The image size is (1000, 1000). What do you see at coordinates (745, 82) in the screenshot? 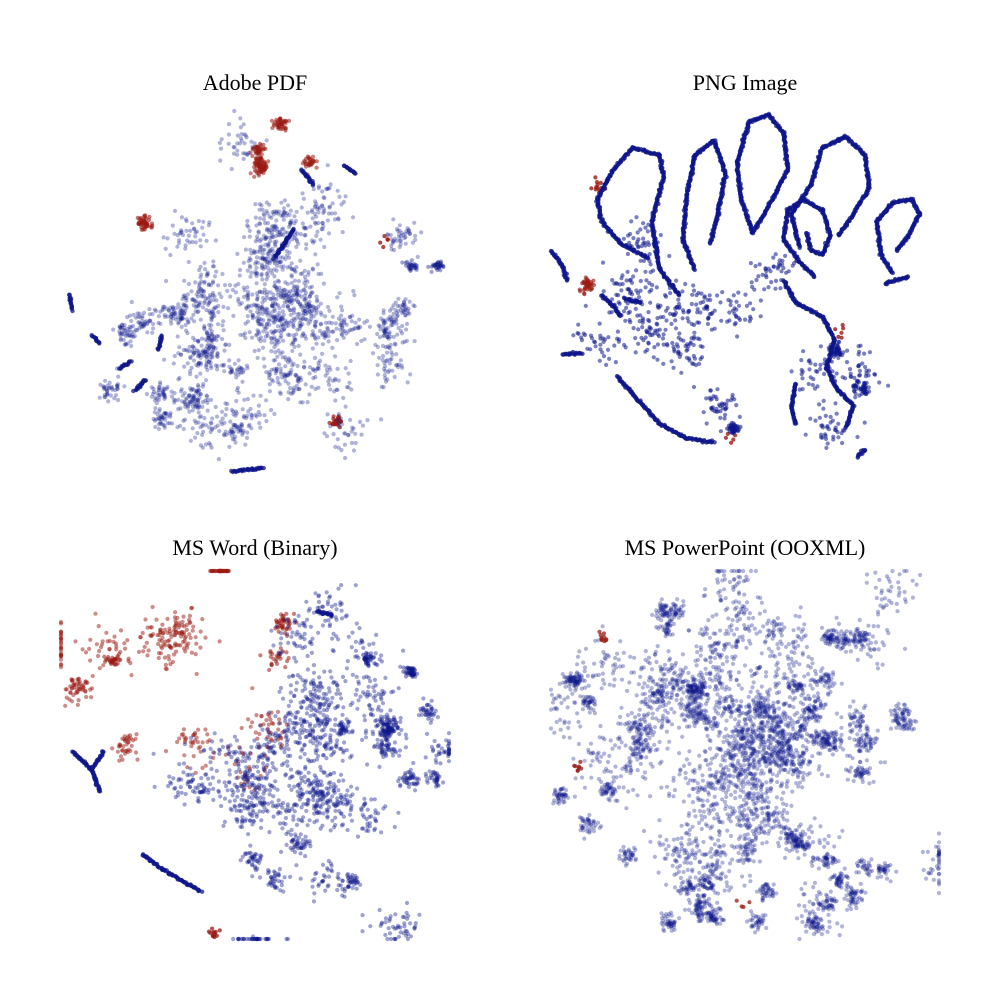
I see `panel-title-png-image: PNG Image` at bounding box center [745, 82].